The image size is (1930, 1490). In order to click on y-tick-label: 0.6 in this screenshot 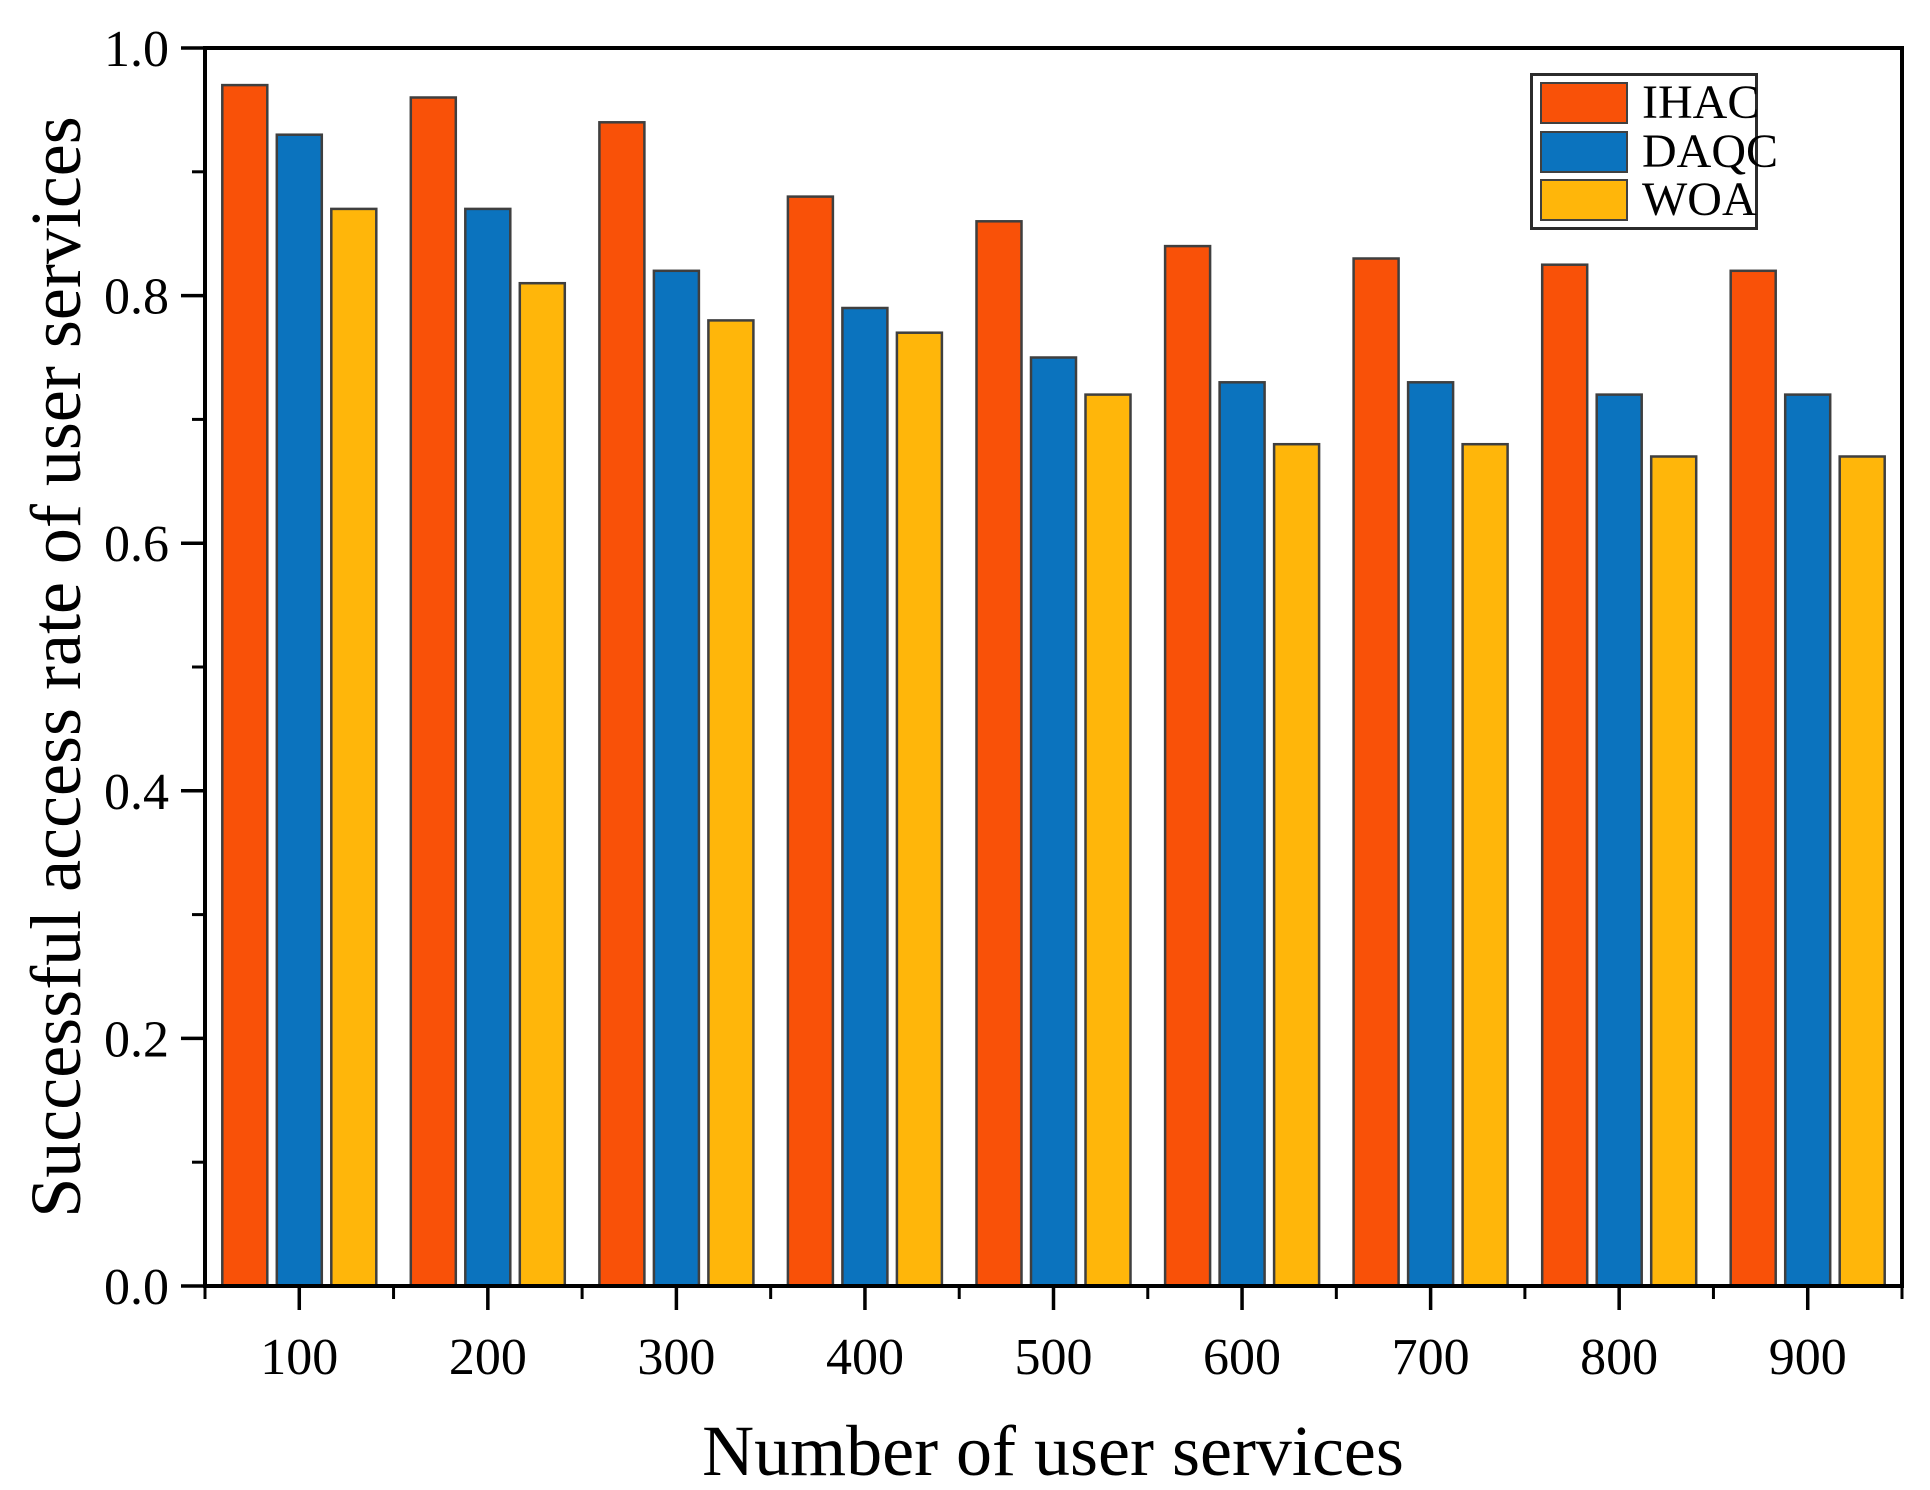, I will do `click(136, 544)`.